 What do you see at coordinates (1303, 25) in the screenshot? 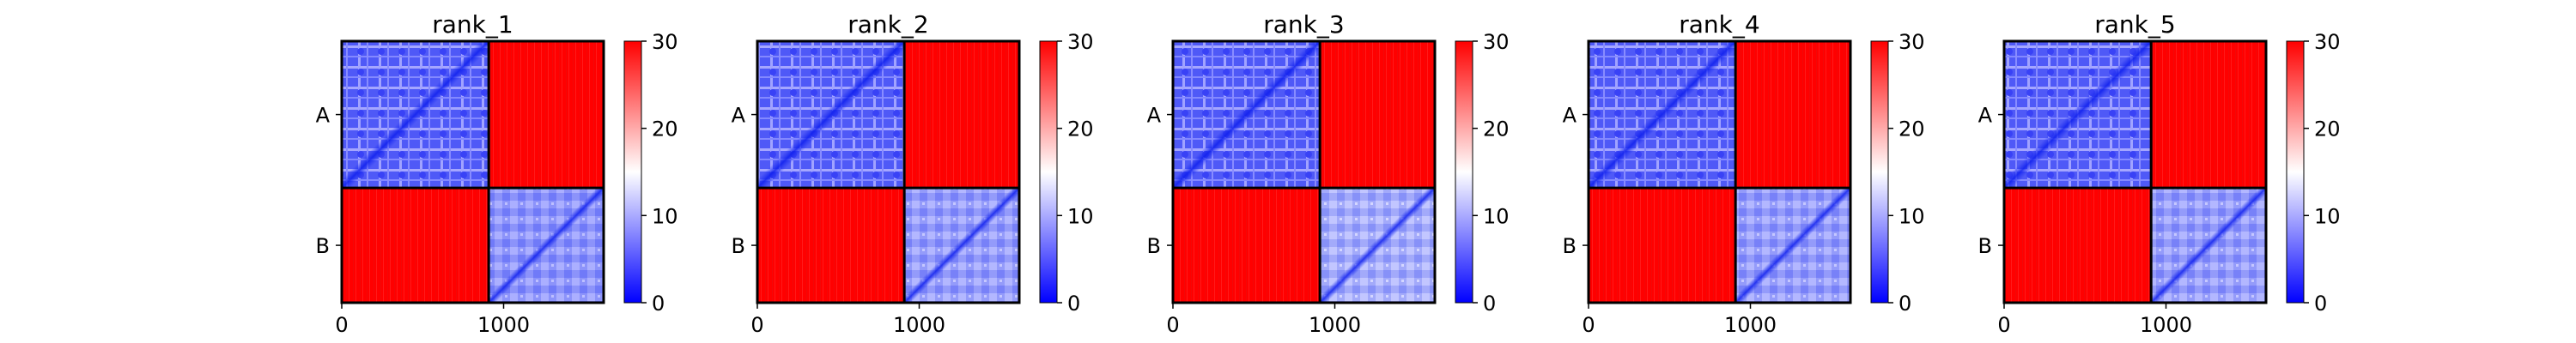
I see `panel-title: rank_3` at bounding box center [1303, 25].